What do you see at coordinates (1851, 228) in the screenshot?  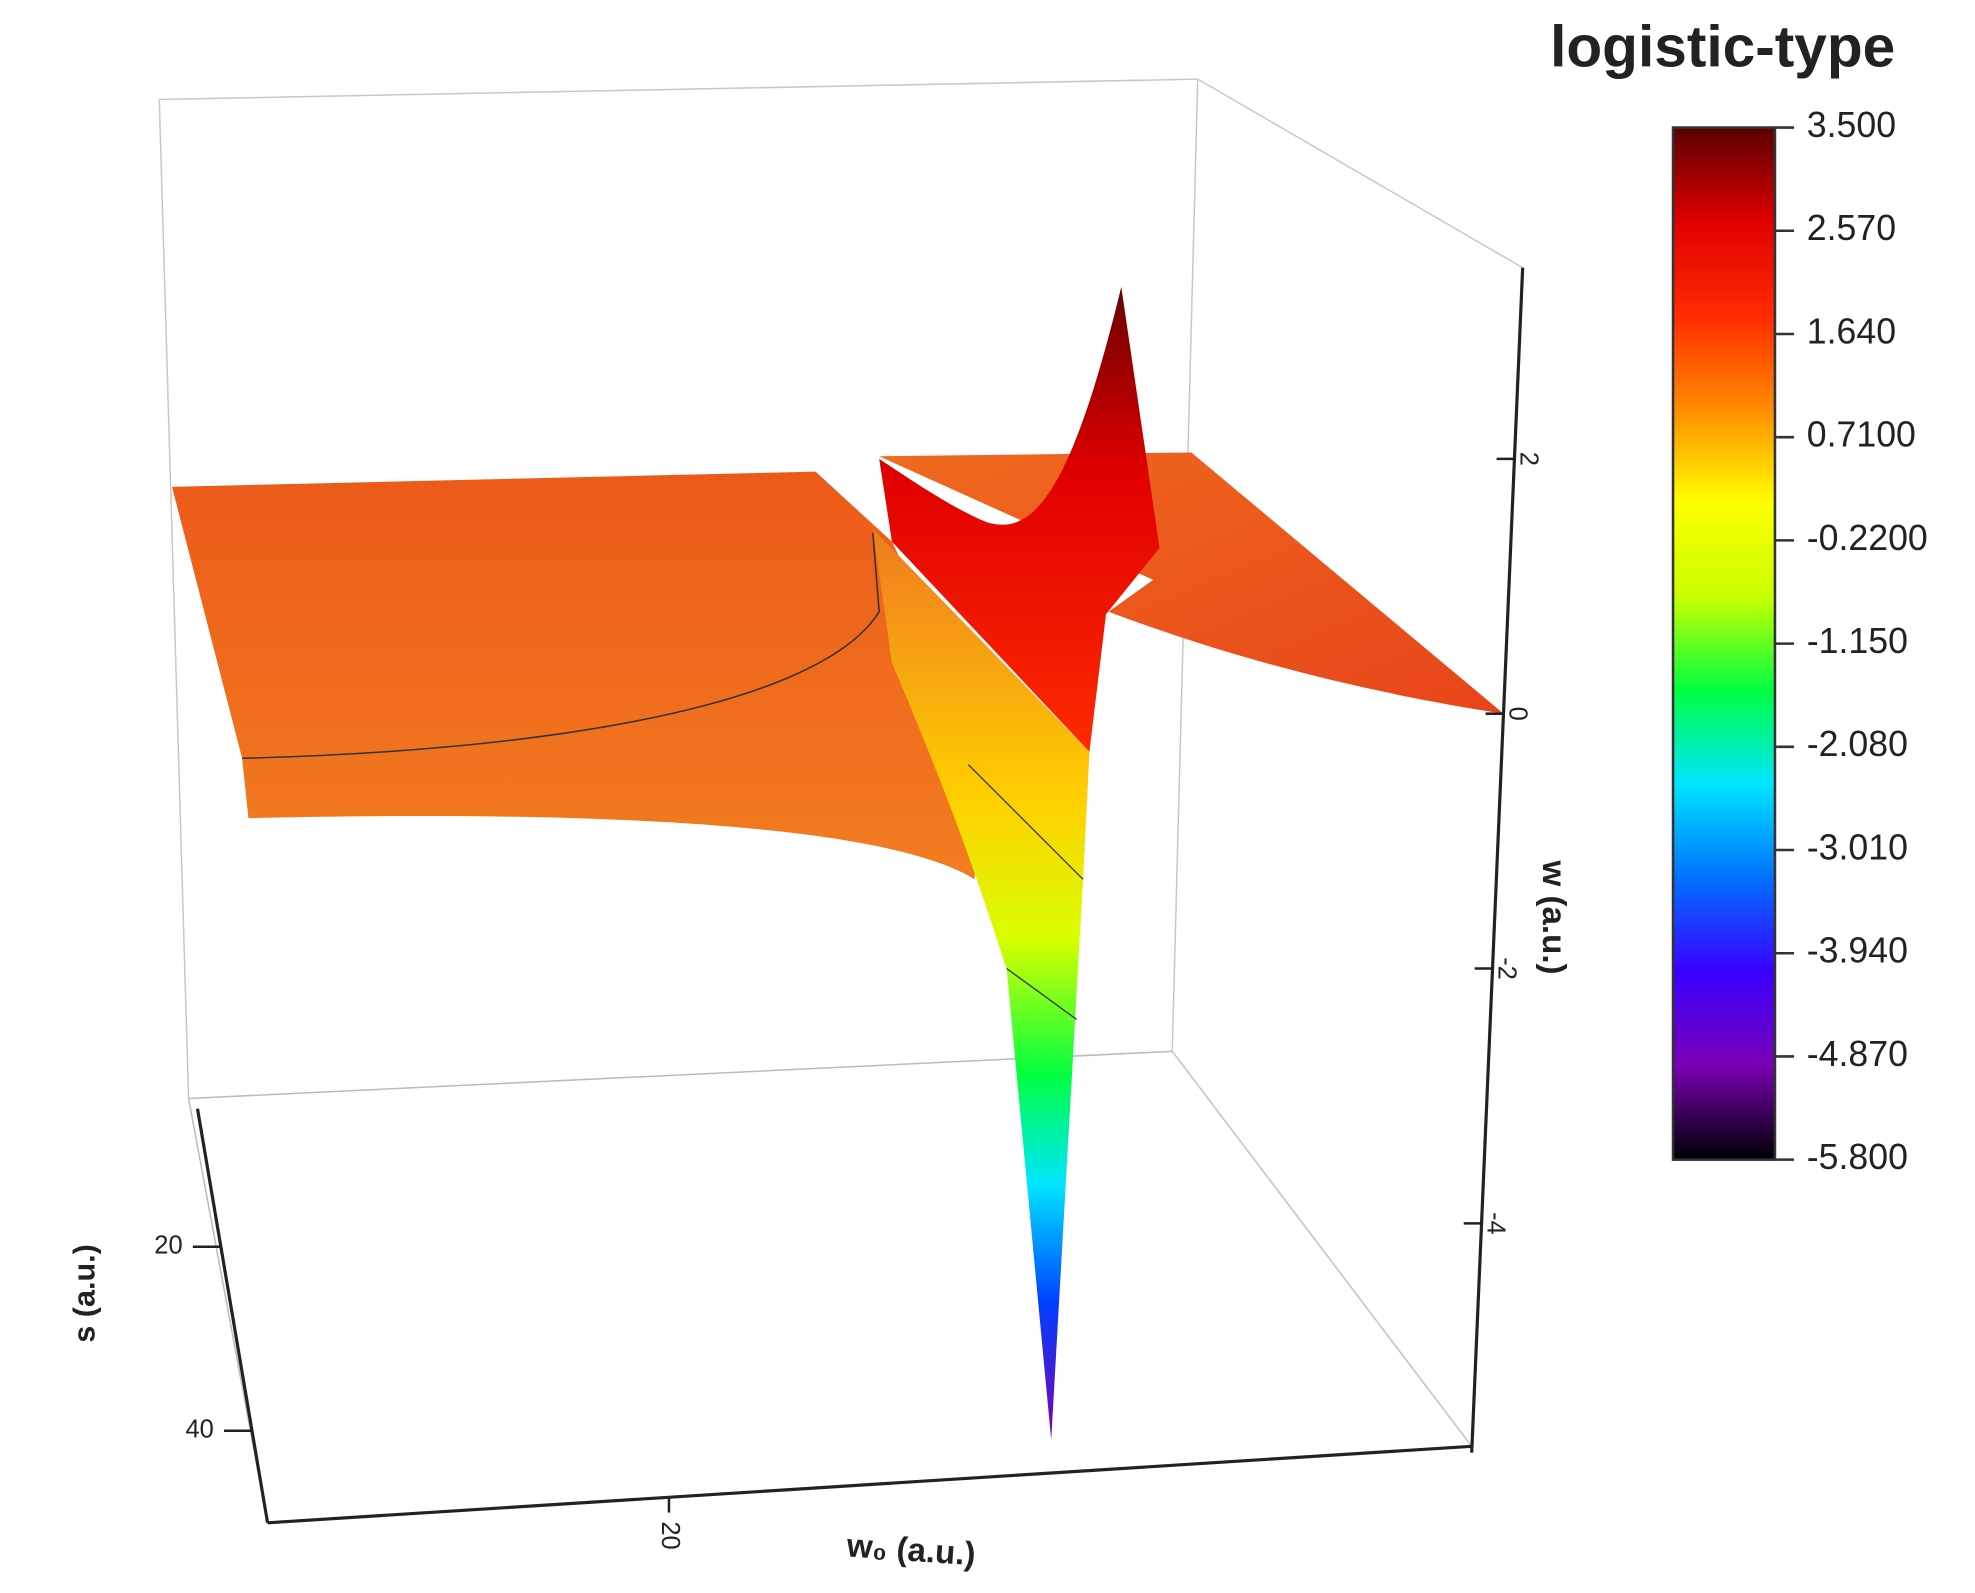 I see `colorbar-tick-label: 2.570` at bounding box center [1851, 228].